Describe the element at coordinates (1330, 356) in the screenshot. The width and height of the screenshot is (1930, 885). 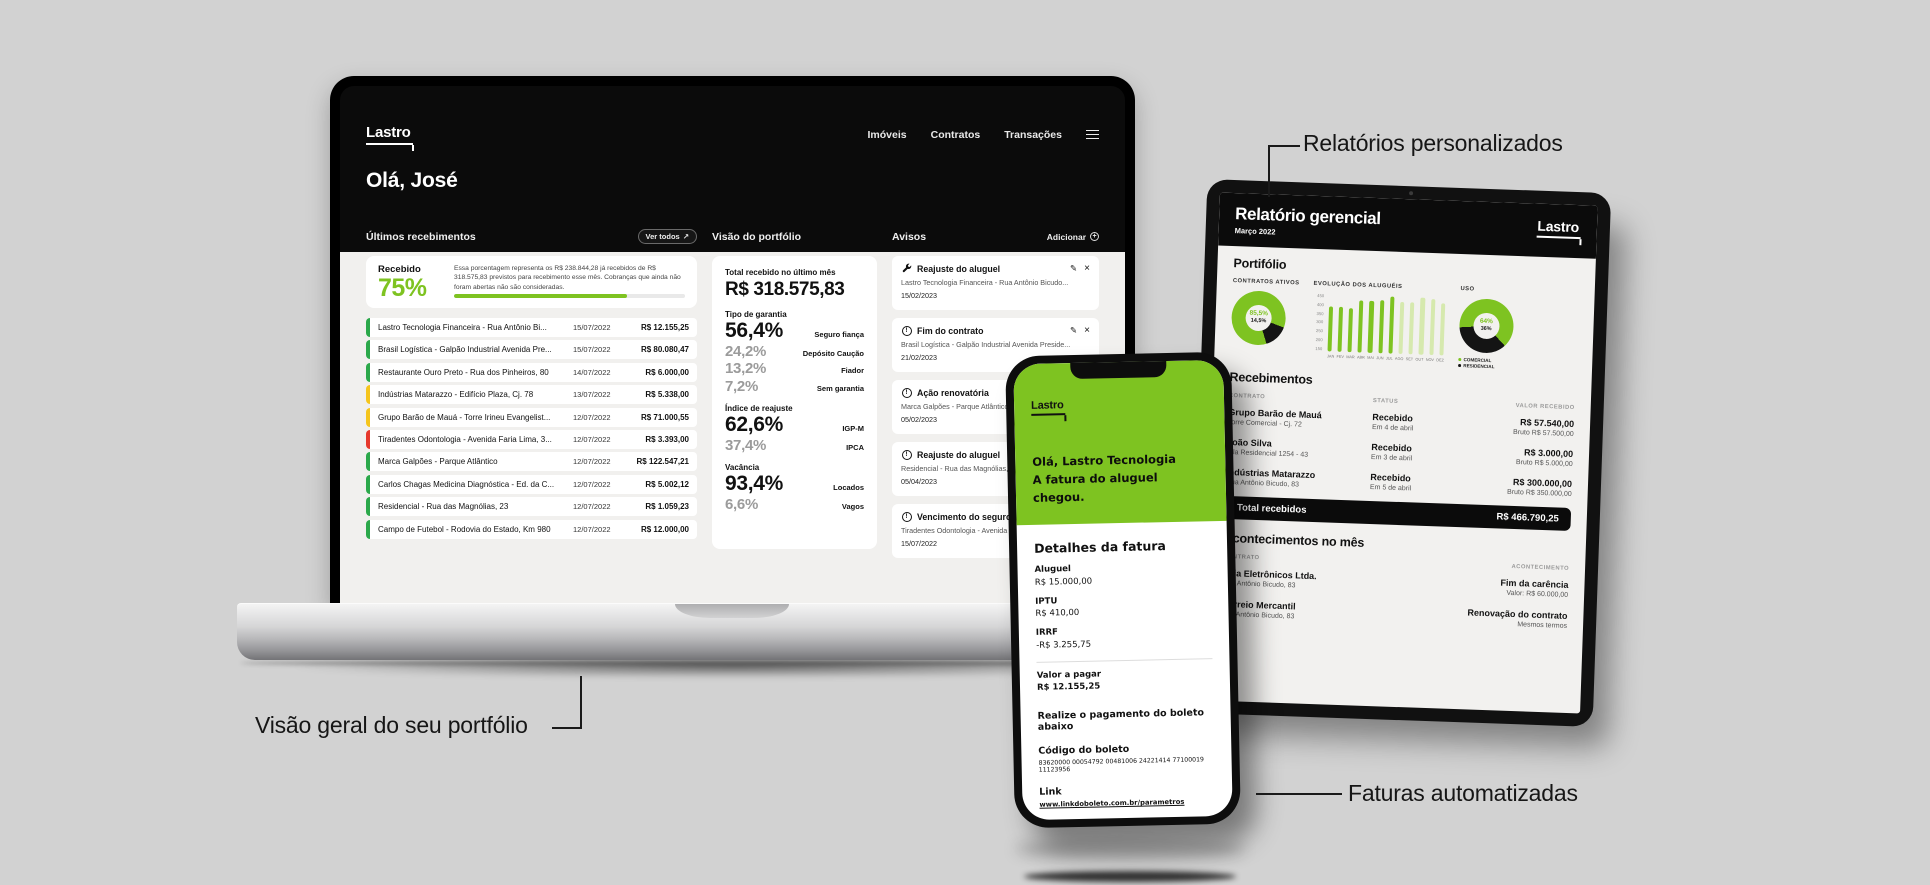
I see `x-tick-label: JAN` at that location.